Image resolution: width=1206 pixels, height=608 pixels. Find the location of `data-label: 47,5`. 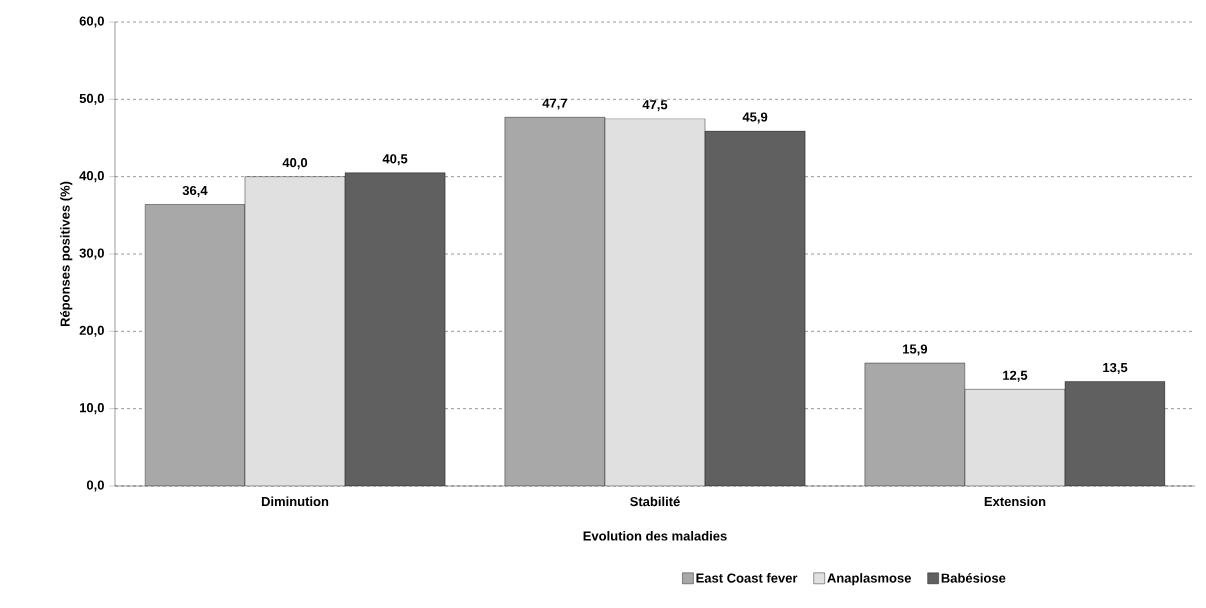

data-label: 47,5 is located at coordinates (655, 106).